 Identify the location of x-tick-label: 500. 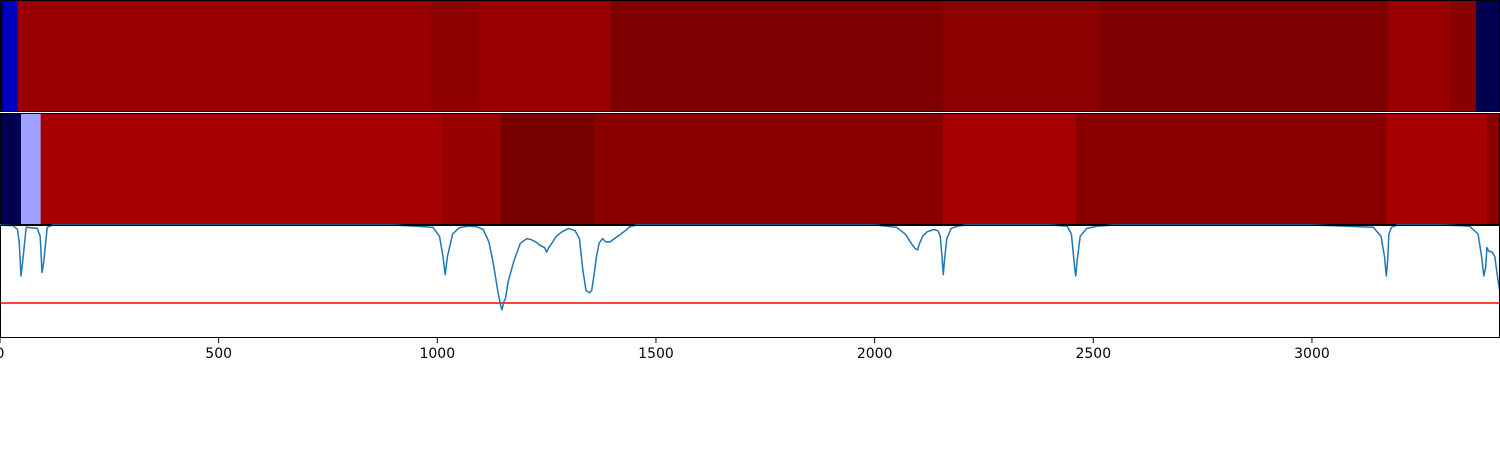
(218, 354).